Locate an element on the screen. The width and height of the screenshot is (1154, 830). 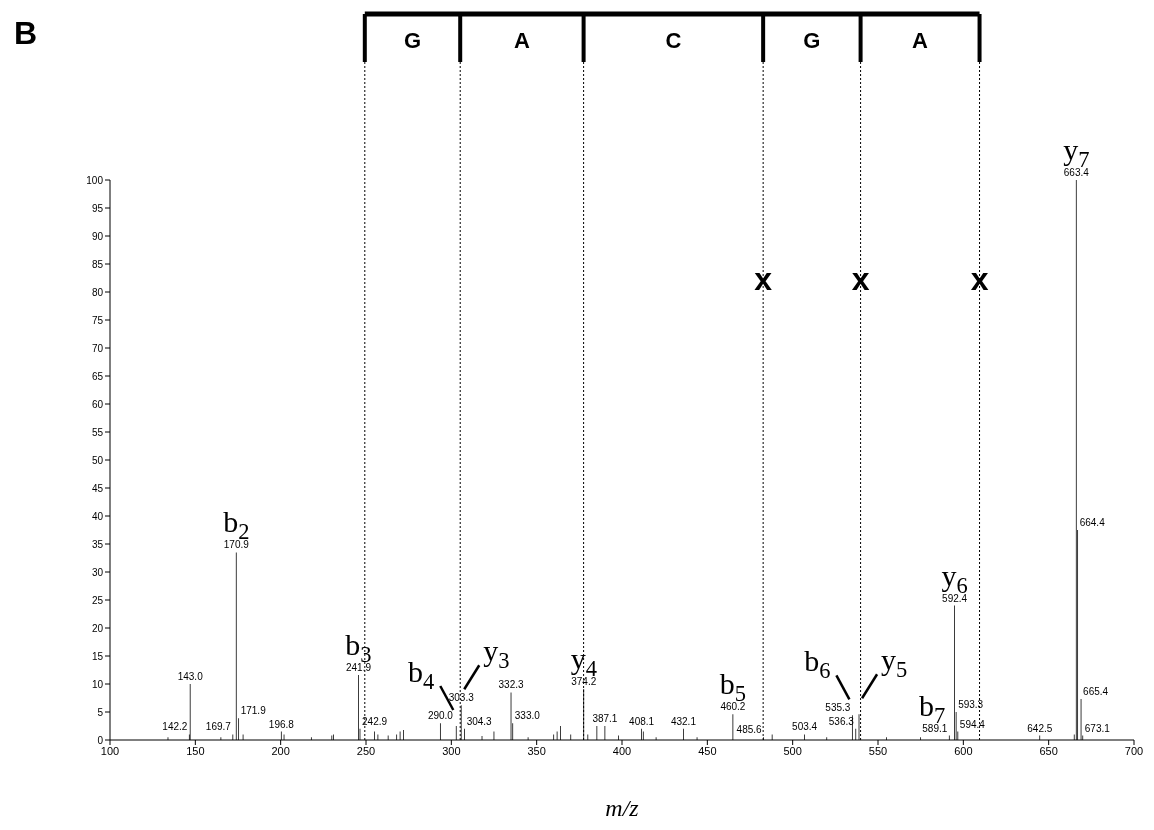
y-tick-label: 15 is located at coordinates (97, 656).